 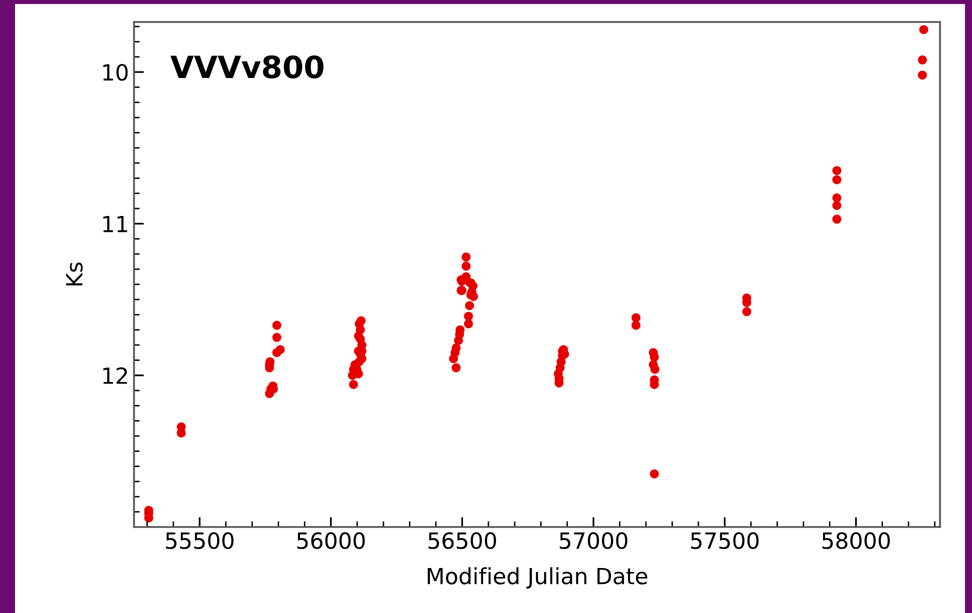 What do you see at coordinates (74, 274) in the screenshot?
I see `y-axis-title: Ks` at bounding box center [74, 274].